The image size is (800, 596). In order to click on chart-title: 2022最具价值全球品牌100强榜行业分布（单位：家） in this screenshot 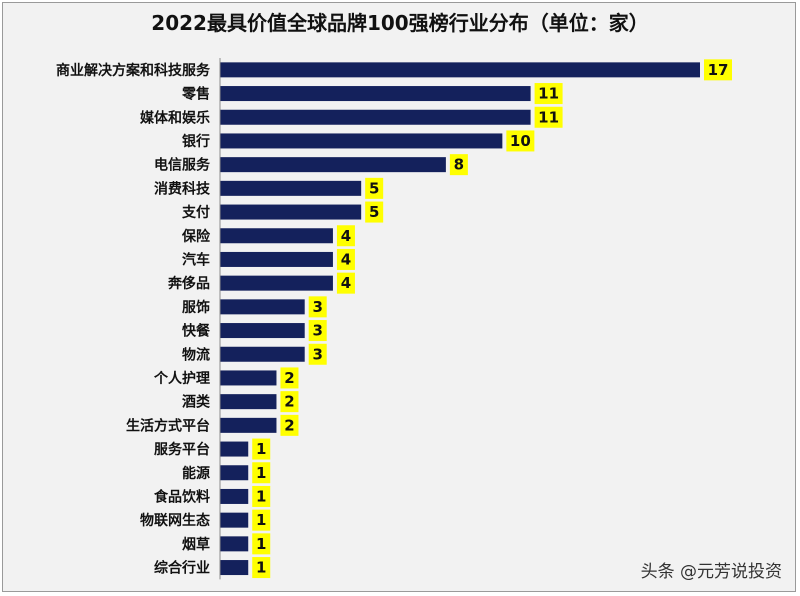, I will do `click(399, 23)`.